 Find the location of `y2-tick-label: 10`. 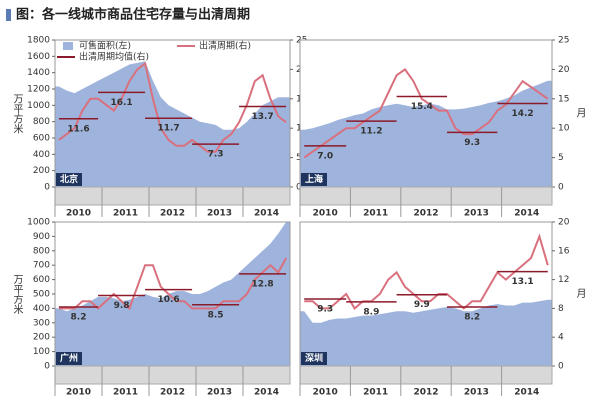

y2-tick-label: 10 is located at coordinates (564, 129).